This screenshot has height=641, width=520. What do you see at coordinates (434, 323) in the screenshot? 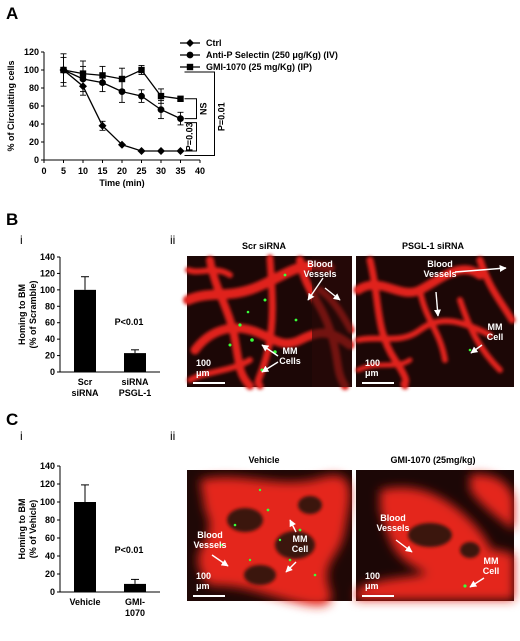
I see `microscopy-image-psgl1-sirna` at bounding box center [434, 323].